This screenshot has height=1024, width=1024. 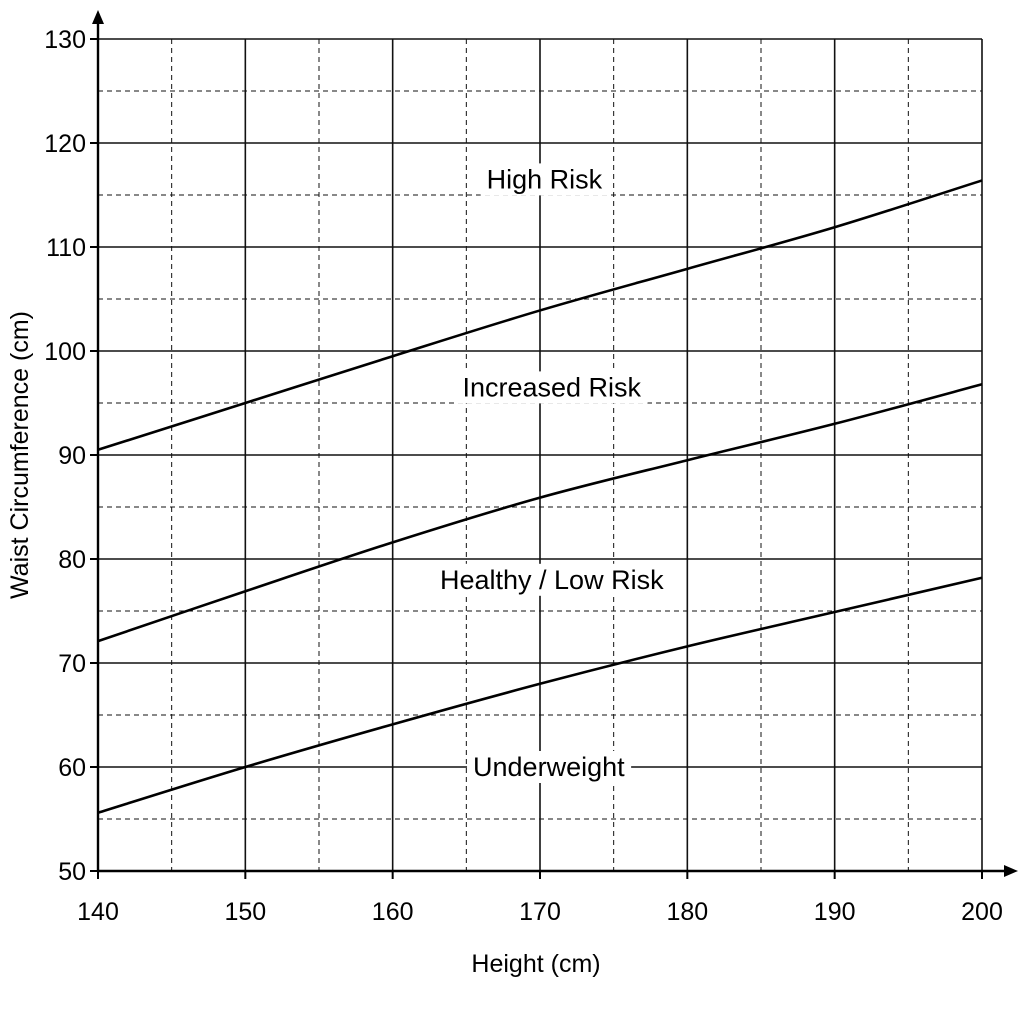 What do you see at coordinates (65, 40) in the screenshot?
I see `y-tick-label: 130` at bounding box center [65, 40].